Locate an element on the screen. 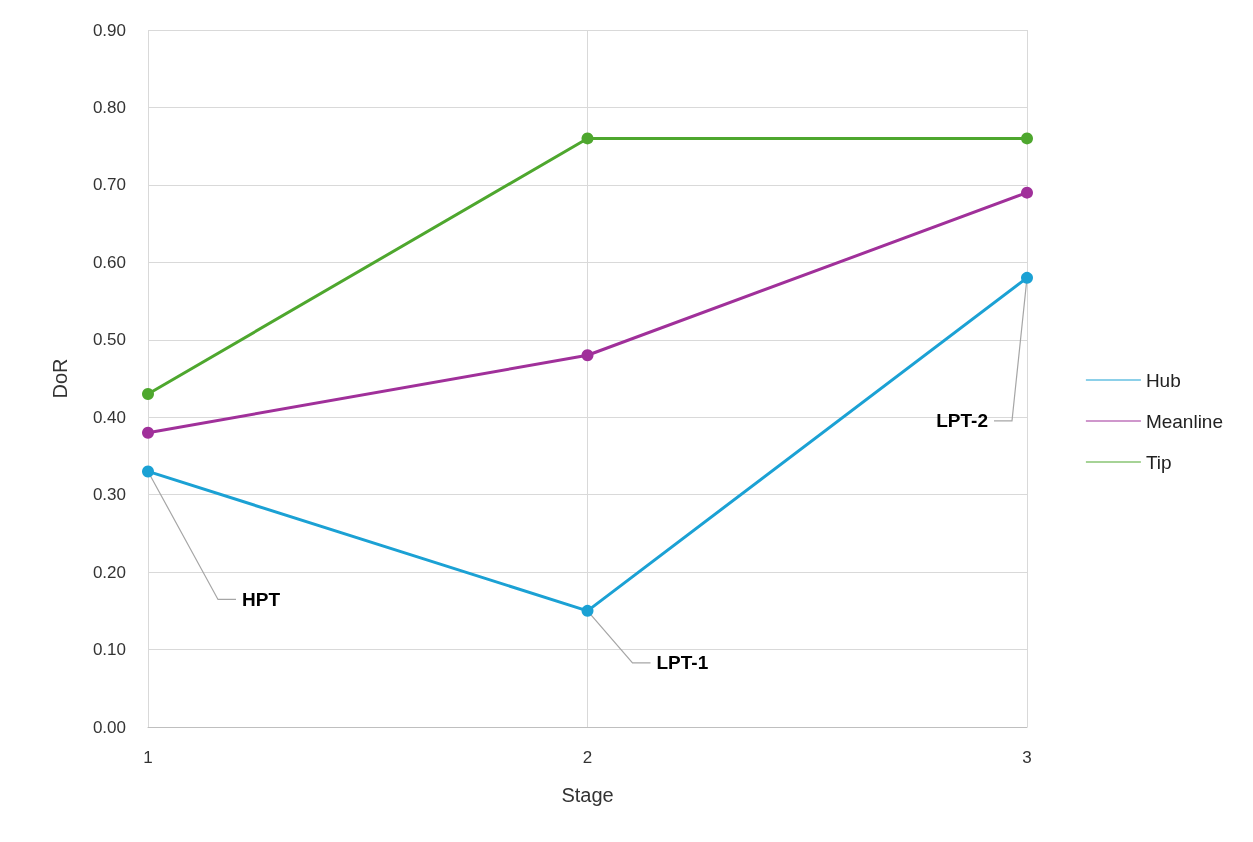 This screenshot has width=1253, height=842. y-tick-label: 0.80 is located at coordinates (109, 107).